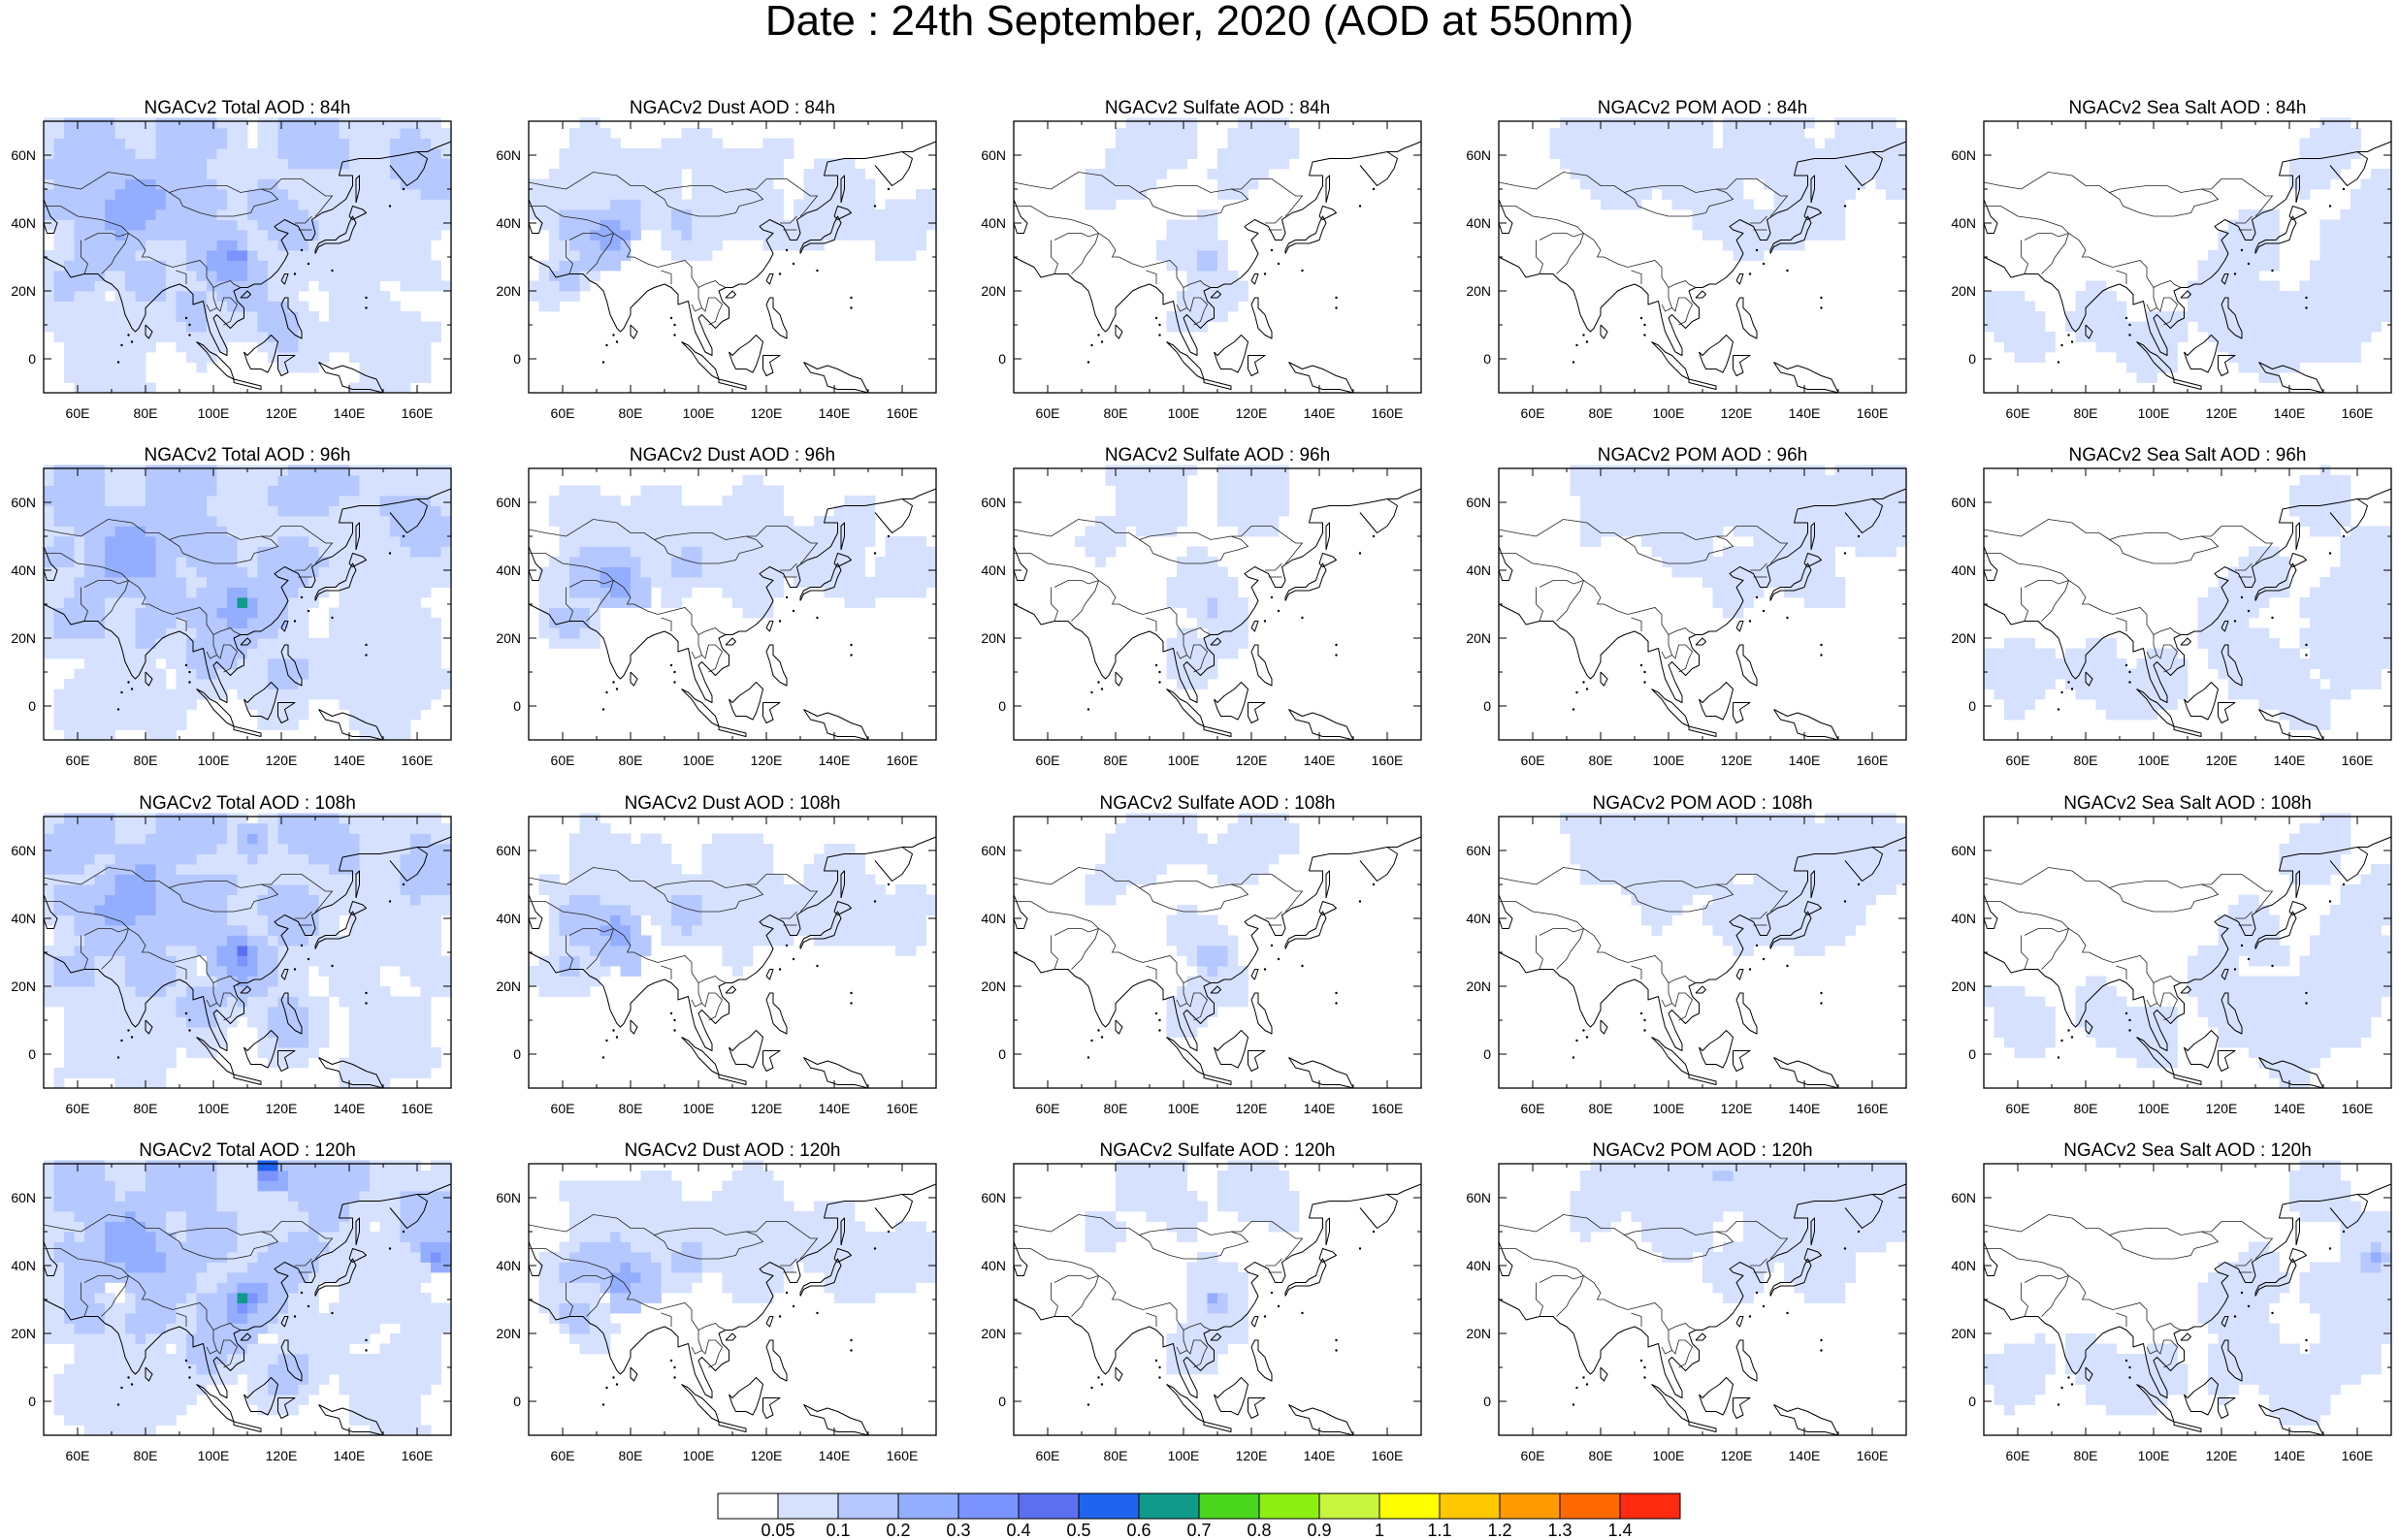 The width and height of the screenshot is (2399, 1540). What do you see at coordinates (1218, 108) in the screenshot?
I see `panel-title: NGACv2 Sulfate AOD : 84h` at bounding box center [1218, 108].